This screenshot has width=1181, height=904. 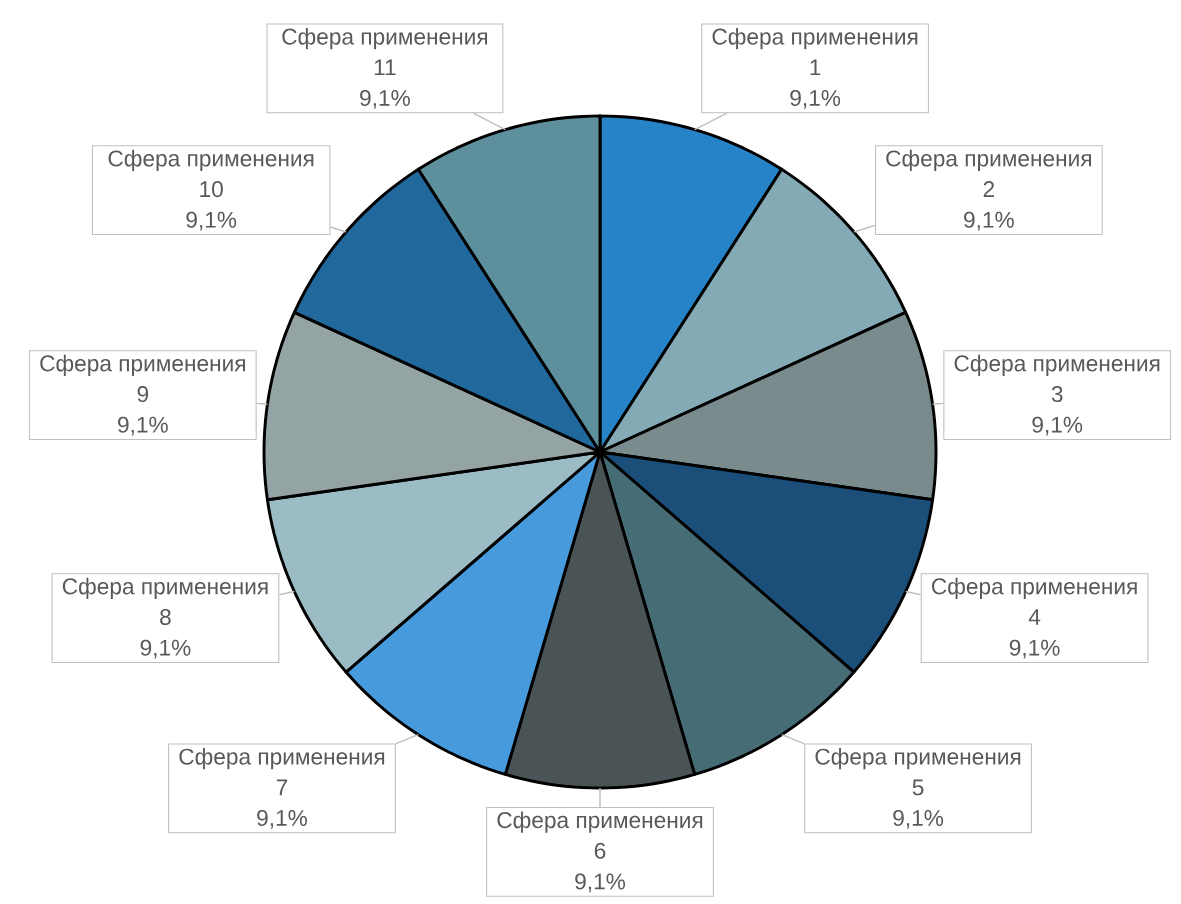 What do you see at coordinates (211, 173) in the screenshot?
I see `slice-label: Сфера применения 10` at bounding box center [211, 173].